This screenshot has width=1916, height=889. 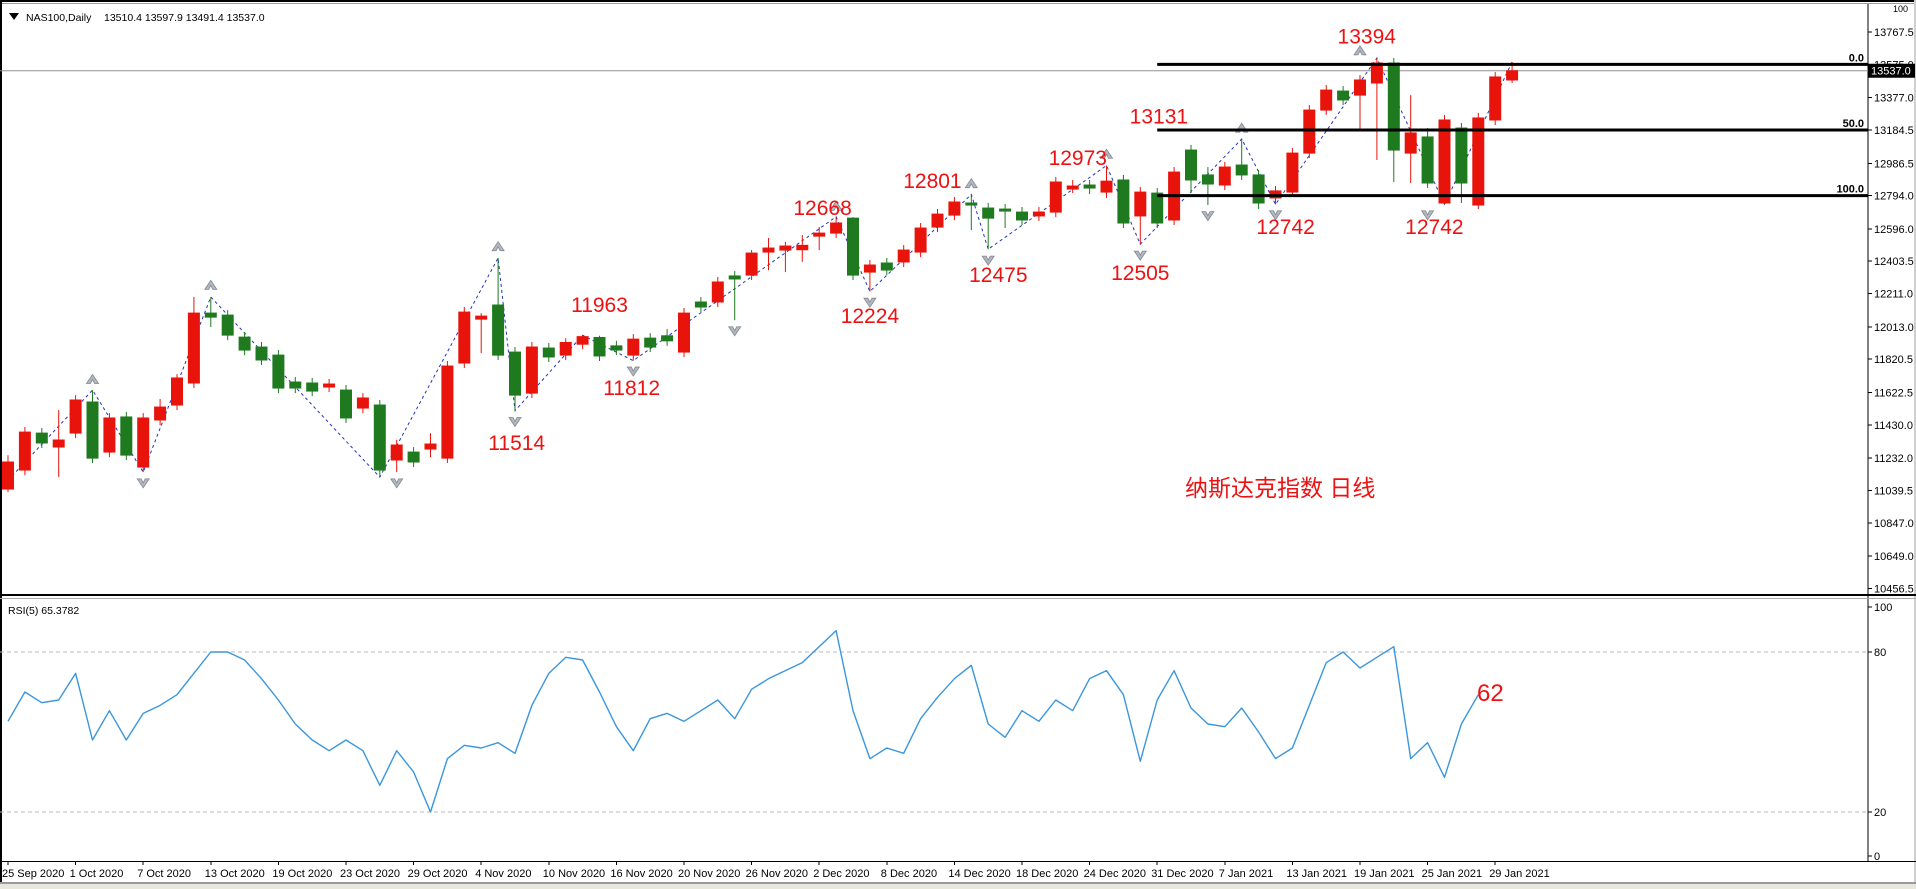 I want to click on price-tick-label: 10649.0, so click(x=1894, y=557).